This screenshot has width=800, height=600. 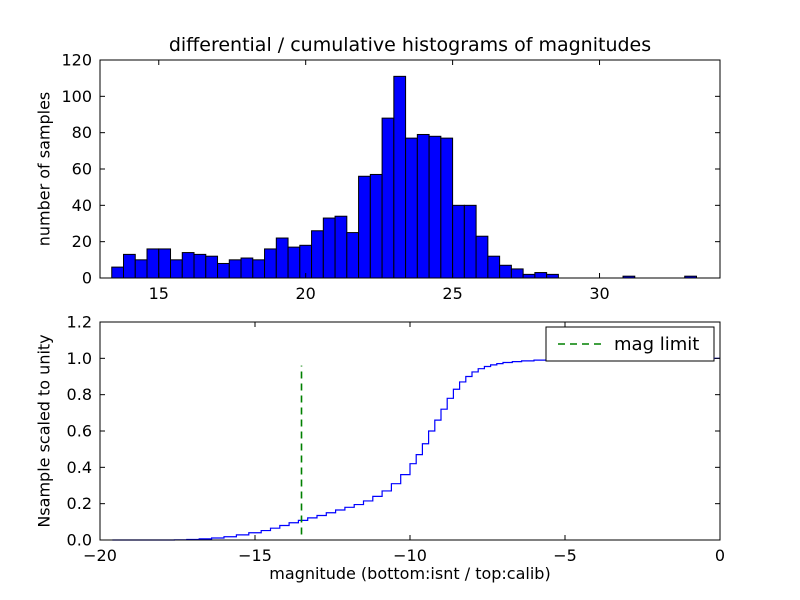 What do you see at coordinates (565, 555) in the screenshot?
I see `x-tick-label: −5` at bounding box center [565, 555].